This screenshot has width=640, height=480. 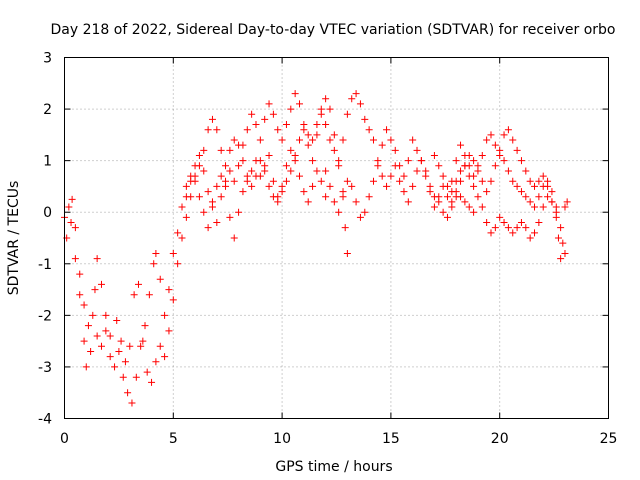 What do you see at coordinates (14, 238) in the screenshot?
I see `y-axis-label: SDTVAR / TECUs` at bounding box center [14, 238].